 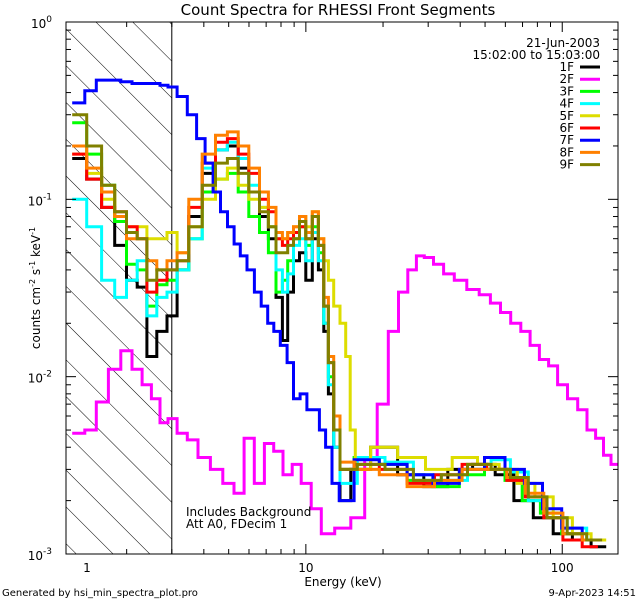 What do you see at coordinates (119, 288) in the screenshot?
I see `hatched-region` at bounding box center [119, 288].